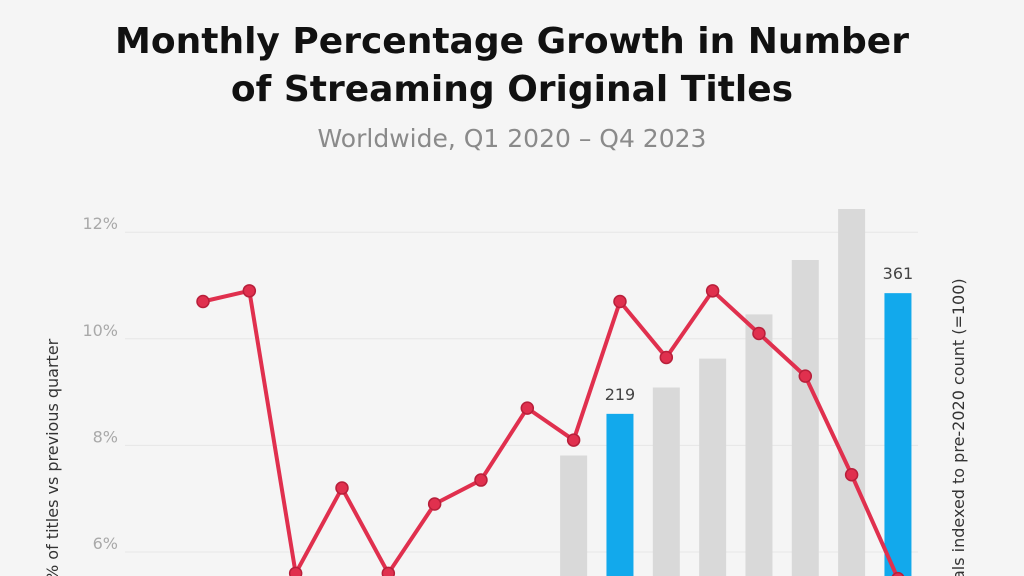  Describe the element at coordinates (100, 223) in the screenshot. I see `y-tick-label: 12%` at that location.